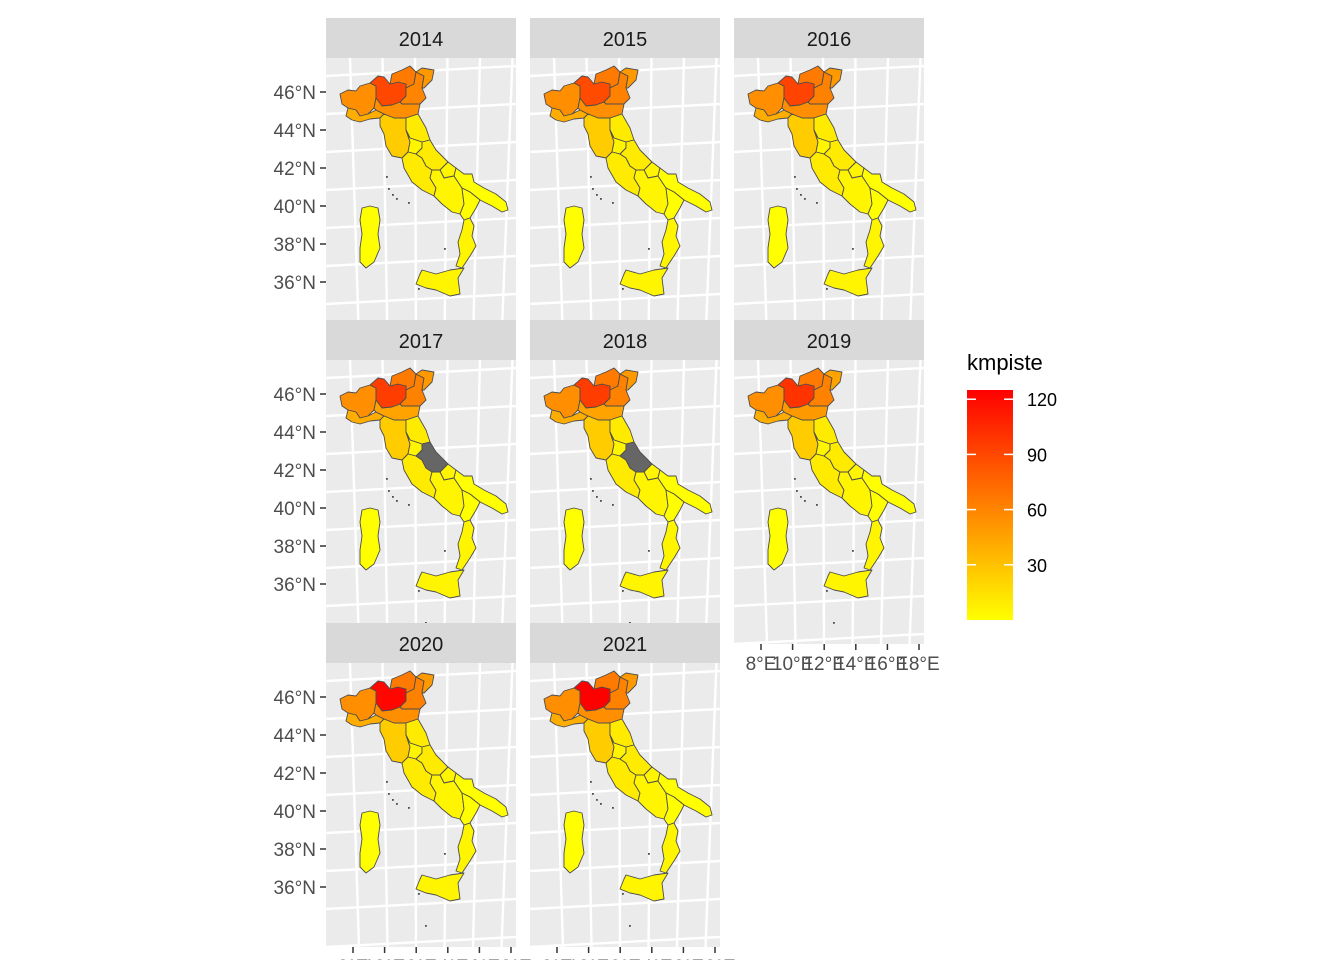 The height and width of the screenshot is (965, 1344). I want to click on facet-panel: 2019 8°E10°E12°E14°E16°E18°E, so click(837, 497).